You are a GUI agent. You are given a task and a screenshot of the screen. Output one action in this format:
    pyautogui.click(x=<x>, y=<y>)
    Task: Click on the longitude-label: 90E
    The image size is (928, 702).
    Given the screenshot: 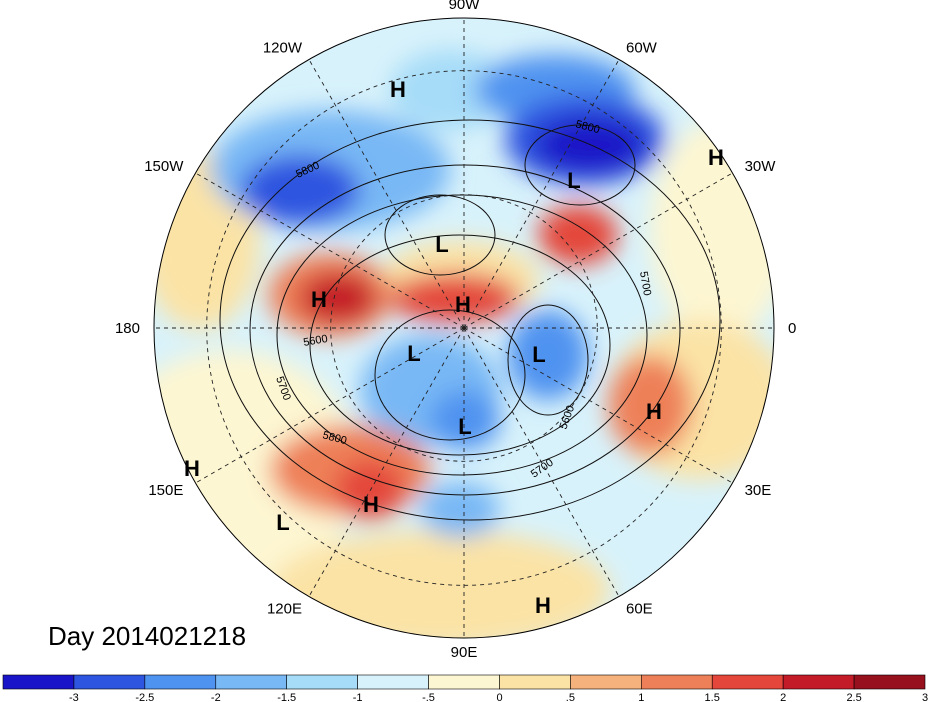 What is the action you would take?
    pyautogui.click(x=464, y=652)
    